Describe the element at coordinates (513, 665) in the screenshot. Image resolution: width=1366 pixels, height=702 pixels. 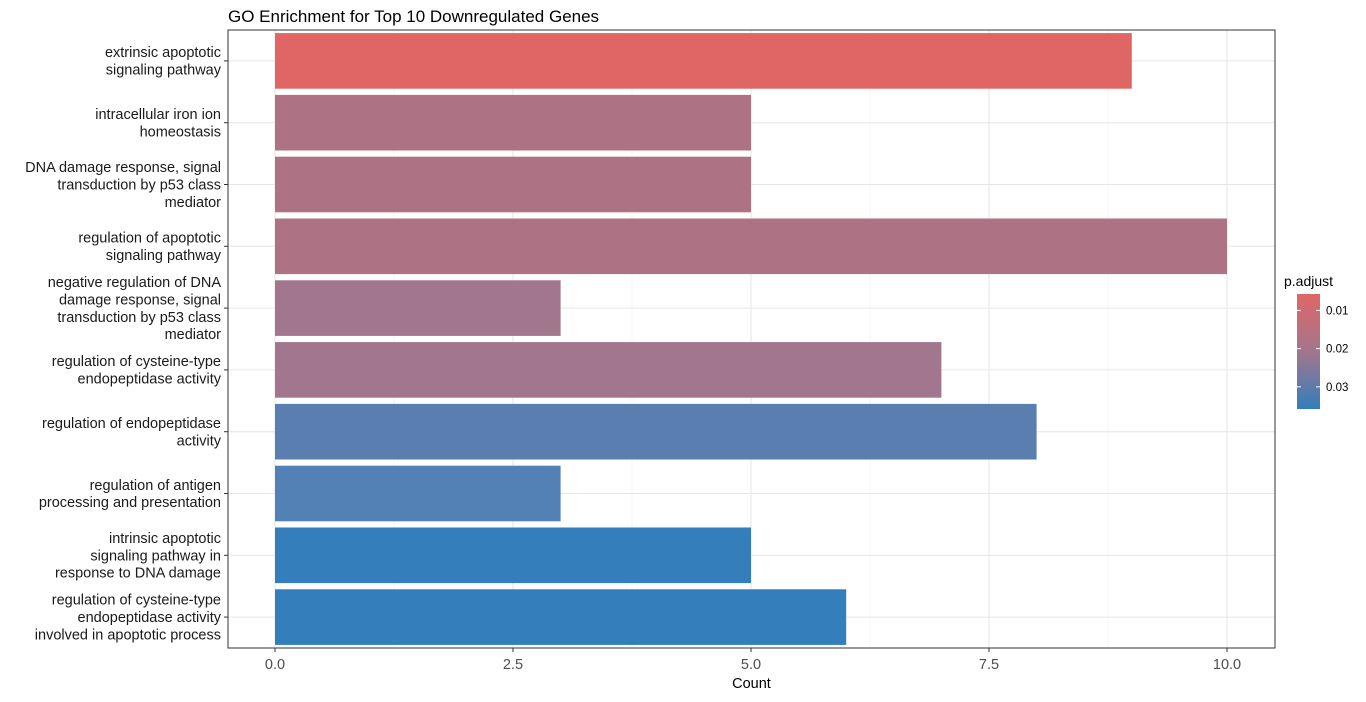
I see `x-tick-label: 2.5` at that location.